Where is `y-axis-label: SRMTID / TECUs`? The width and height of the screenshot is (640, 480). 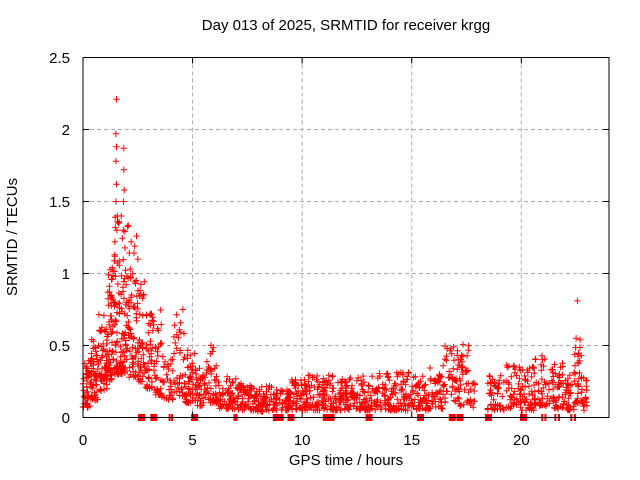
y-axis-label: SRMTID / TECUs is located at coordinates (12, 237).